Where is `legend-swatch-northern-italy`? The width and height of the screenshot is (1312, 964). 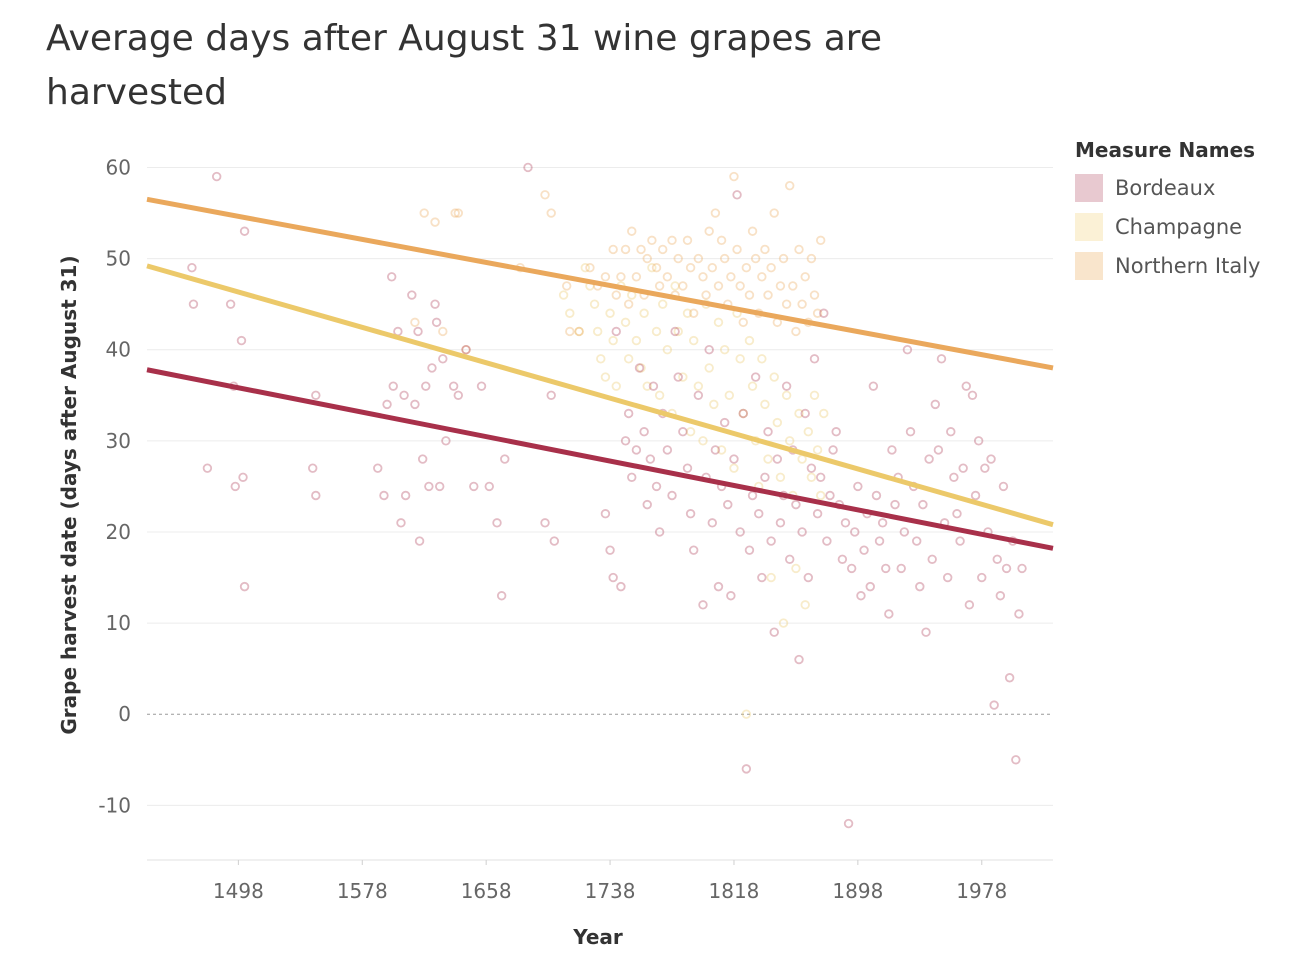 legend-swatch-northern-italy is located at coordinates (1089, 265).